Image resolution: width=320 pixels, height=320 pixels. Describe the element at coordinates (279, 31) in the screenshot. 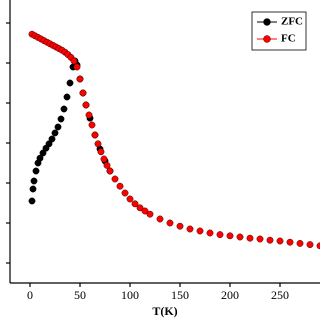

I see `legend-box` at that location.